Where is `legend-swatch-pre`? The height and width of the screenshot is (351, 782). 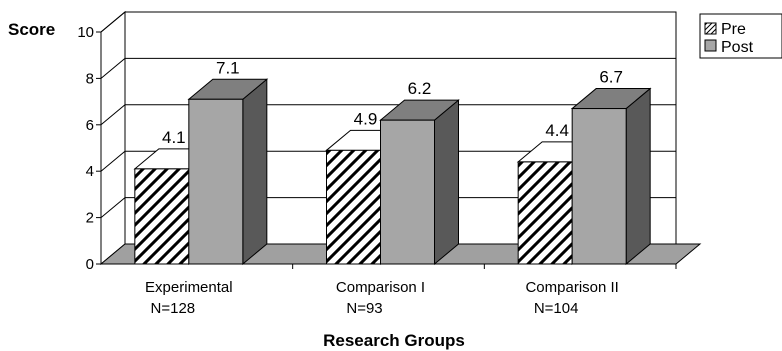 legend-swatch-pre is located at coordinates (710, 28).